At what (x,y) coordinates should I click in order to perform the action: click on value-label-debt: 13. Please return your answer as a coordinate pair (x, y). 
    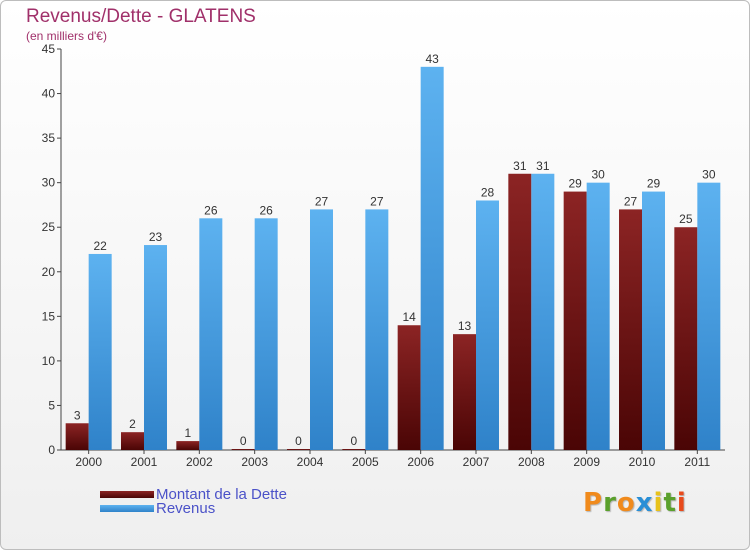
    Looking at the image, I should click on (465, 326).